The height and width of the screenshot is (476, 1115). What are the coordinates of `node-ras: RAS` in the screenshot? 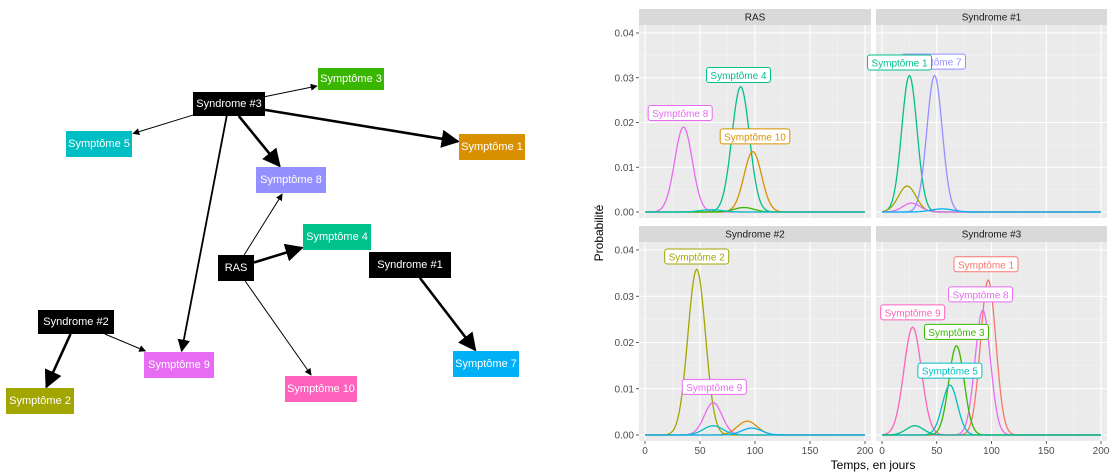 It's located at (236, 268).